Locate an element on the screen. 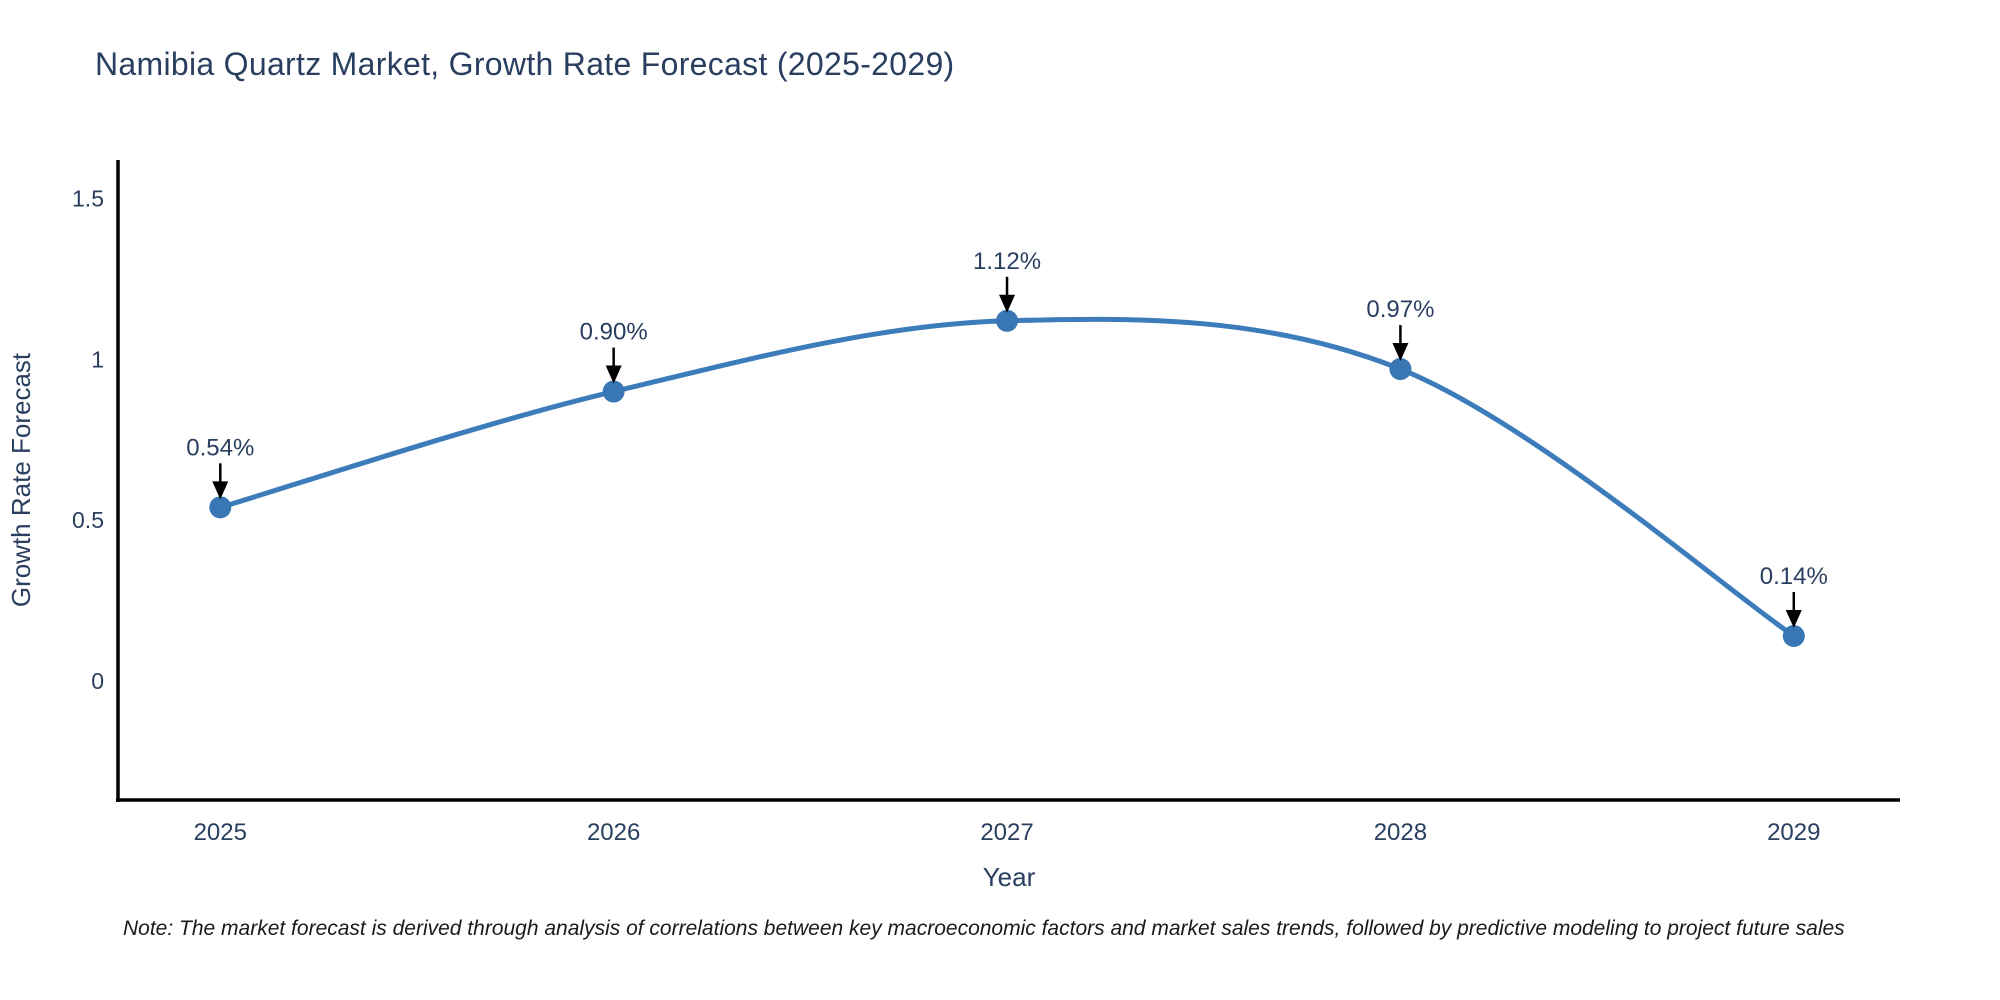 This screenshot has height=1000, width=2000. y-axis-title: Growth Rate Forecast is located at coordinates (21, 479).